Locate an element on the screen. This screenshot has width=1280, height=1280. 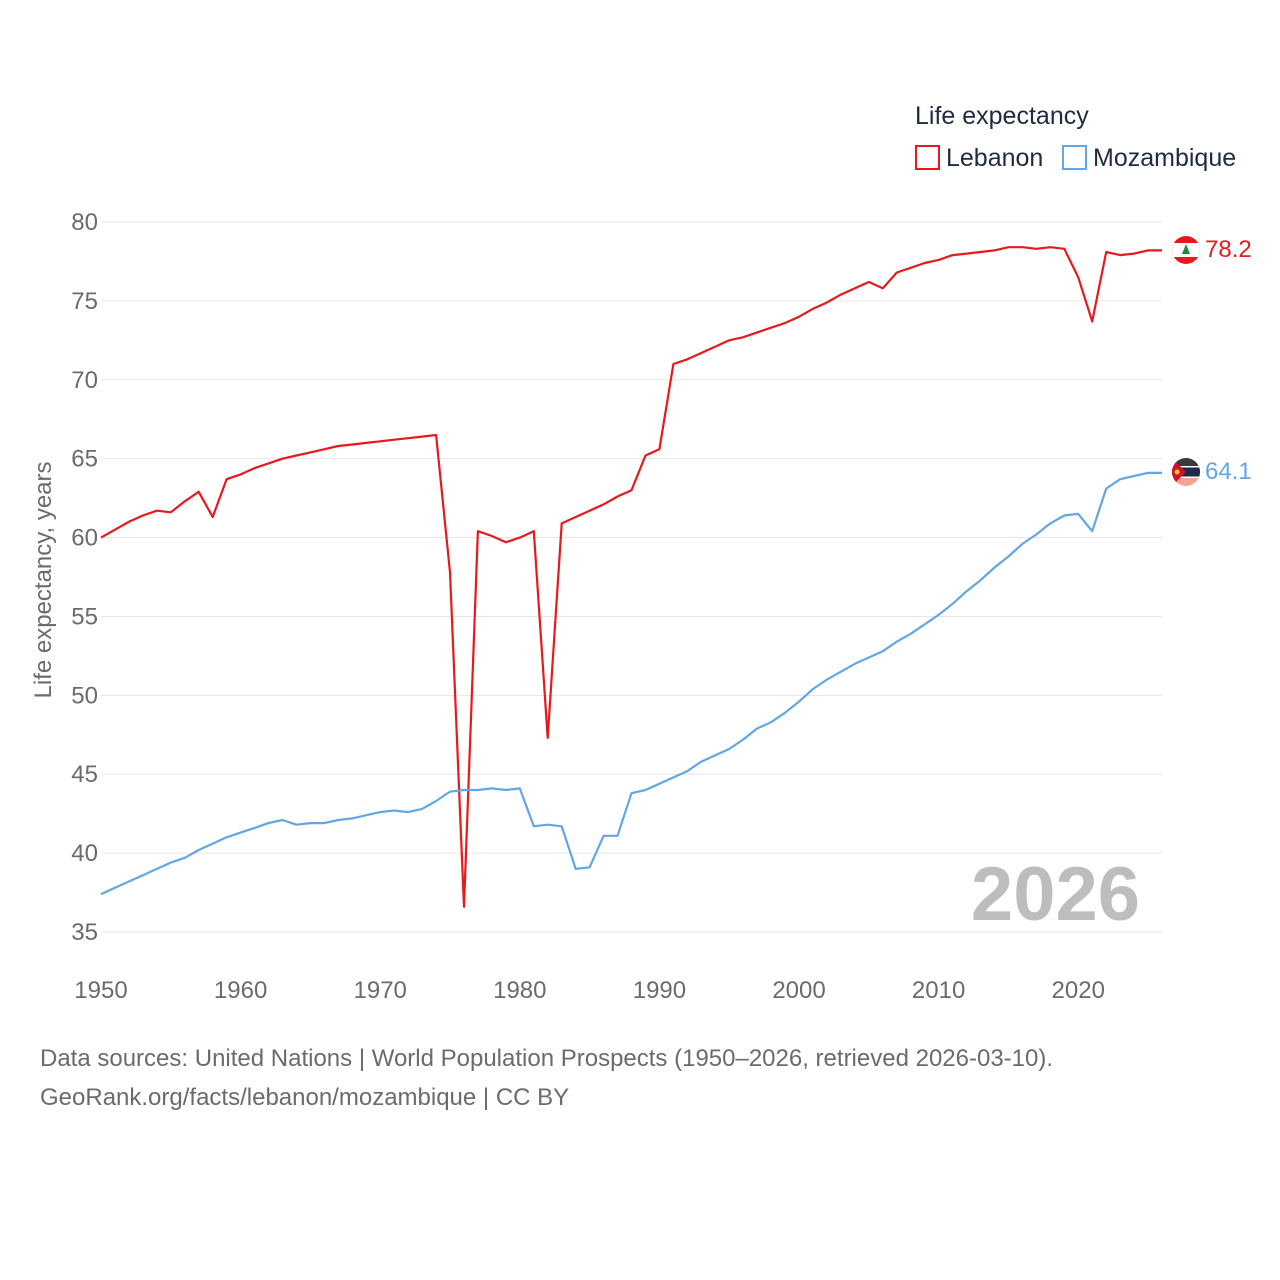
x-tick-label: 2000 is located at coordinates (798, 990).